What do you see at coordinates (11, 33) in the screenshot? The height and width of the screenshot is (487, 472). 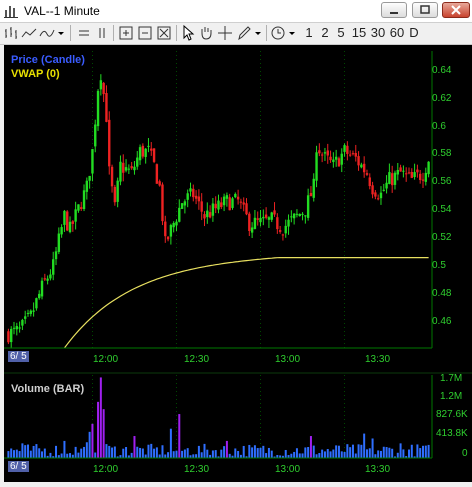 I see `bar-chart-icon` at bounding box center [11, 33].